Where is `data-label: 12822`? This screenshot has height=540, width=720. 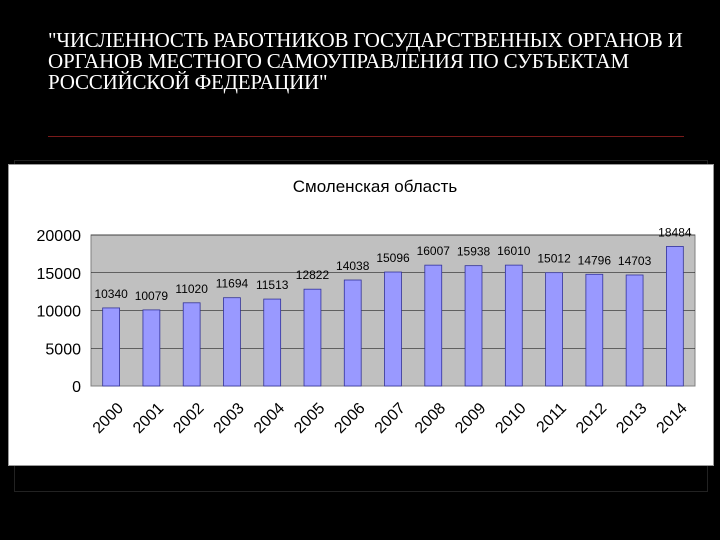
data-label: 12822 is located at coordinates (313, 275).